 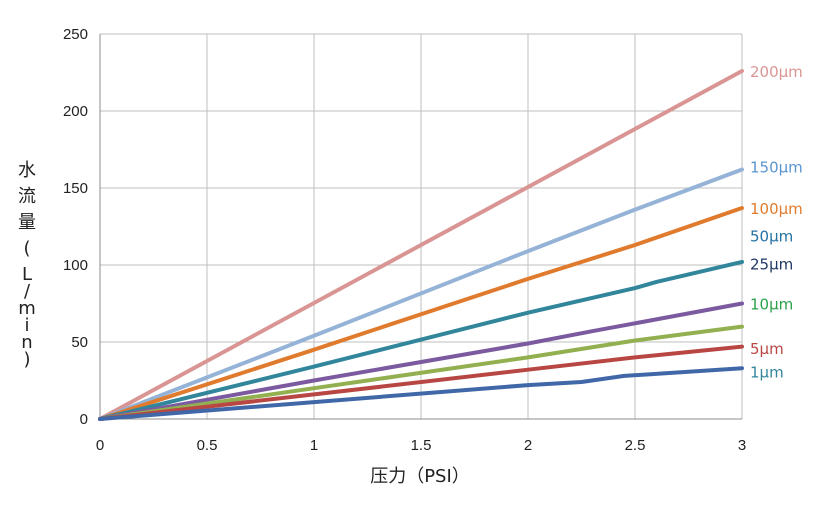 I want to click on series-label: 25µm, so click(x=771, y=264).